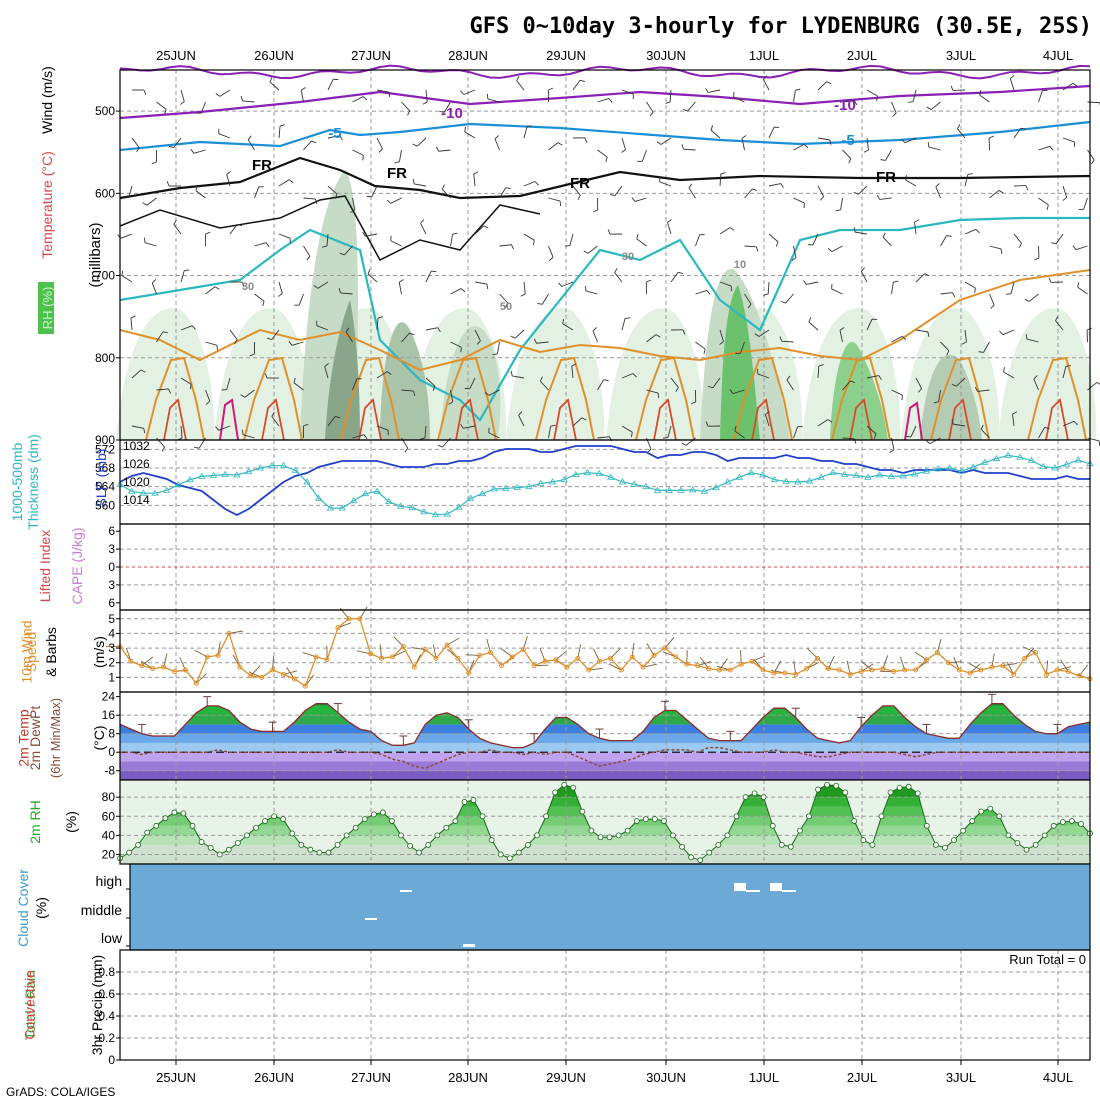 The width and height of the screenshot is (1100, 1100). Describe the element at coordinates (109, 835) in the screenshot. I see `rh-tick-label: 40` at that location.